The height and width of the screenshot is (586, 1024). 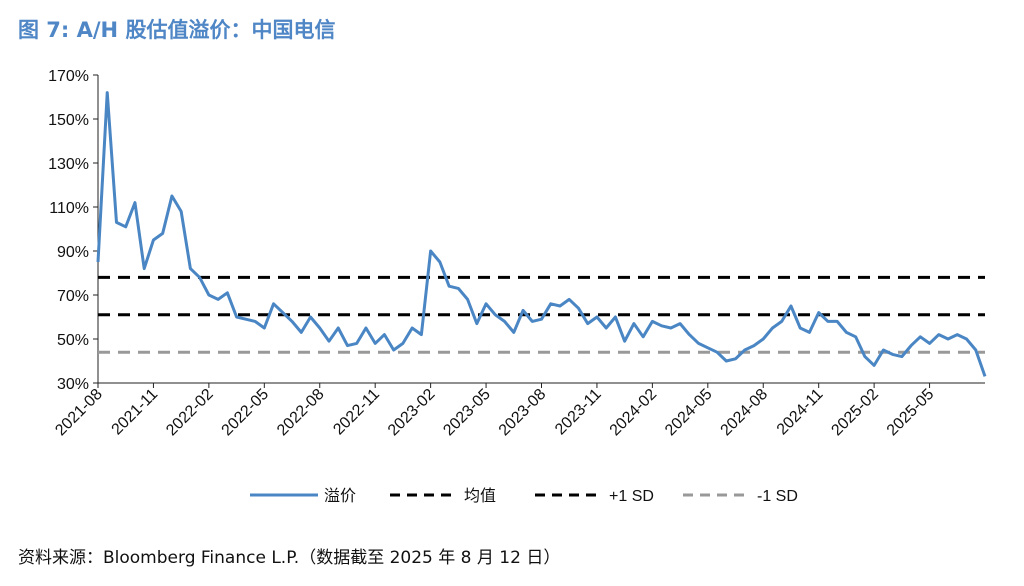 What do you see at coordinates (73, 340) in the screenshot?
I see `y-tick-label: 50%` at bounding box center [73, 340].